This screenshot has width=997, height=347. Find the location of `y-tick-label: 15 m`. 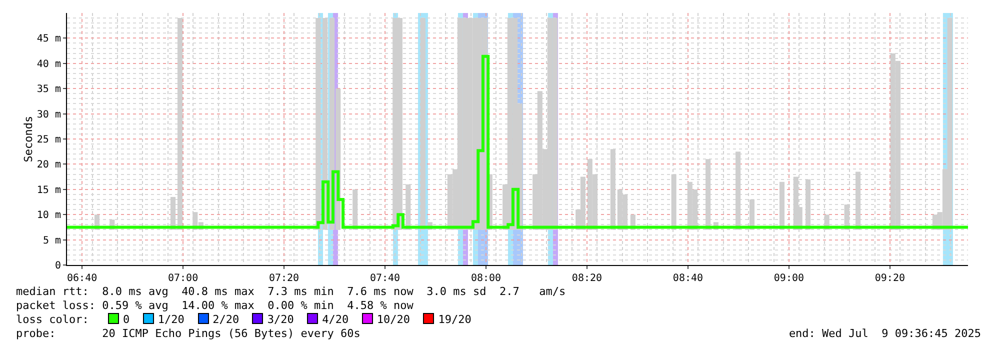

y-tick-label: 15 m is located at coordinates (48, 190).